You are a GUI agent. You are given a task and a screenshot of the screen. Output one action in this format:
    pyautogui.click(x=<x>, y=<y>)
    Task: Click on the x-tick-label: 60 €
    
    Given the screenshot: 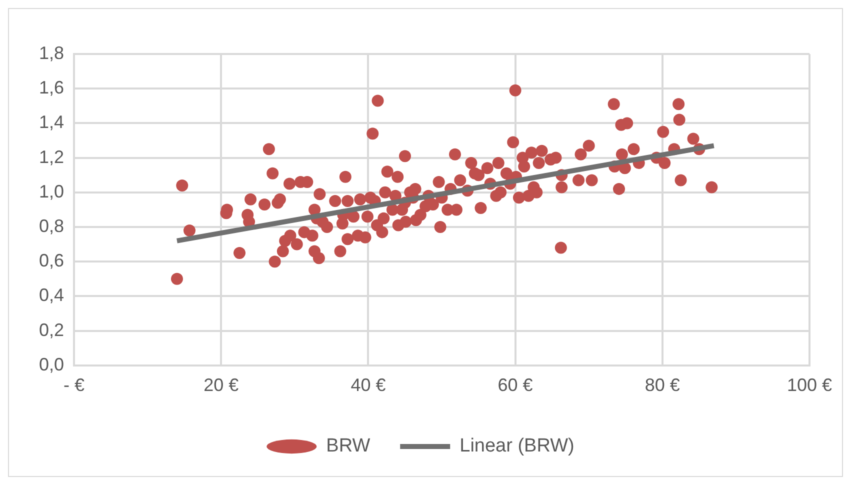 What is the action you would take?
    pyautogui.click(x=515, y=385)
    